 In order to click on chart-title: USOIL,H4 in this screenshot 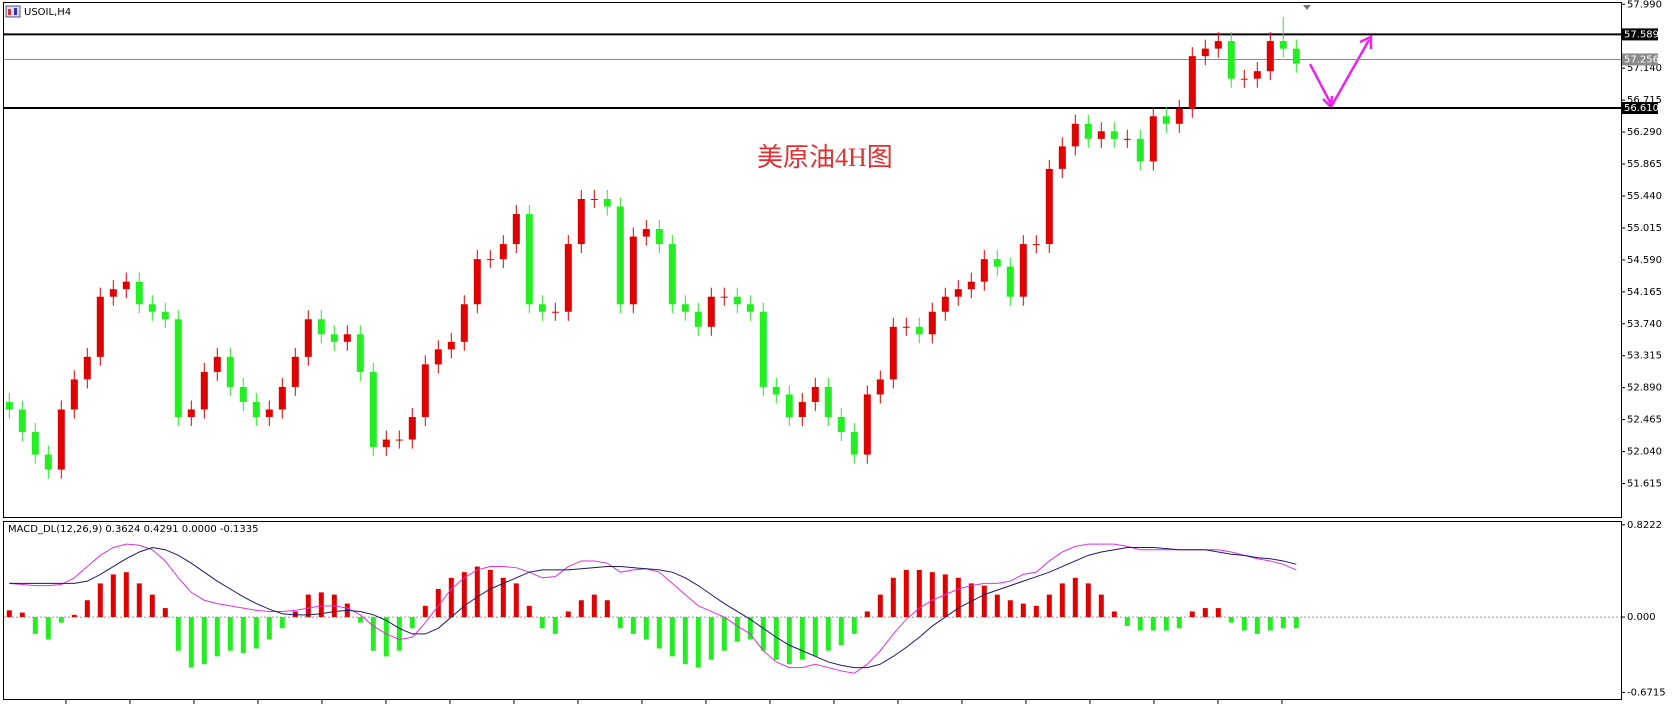, I will do `click(47, 12)`.